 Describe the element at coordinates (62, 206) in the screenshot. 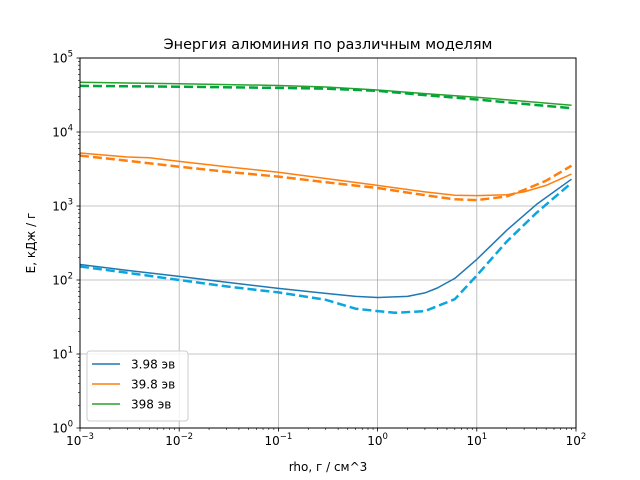

I see `y-tick-label: 10³` at that location.